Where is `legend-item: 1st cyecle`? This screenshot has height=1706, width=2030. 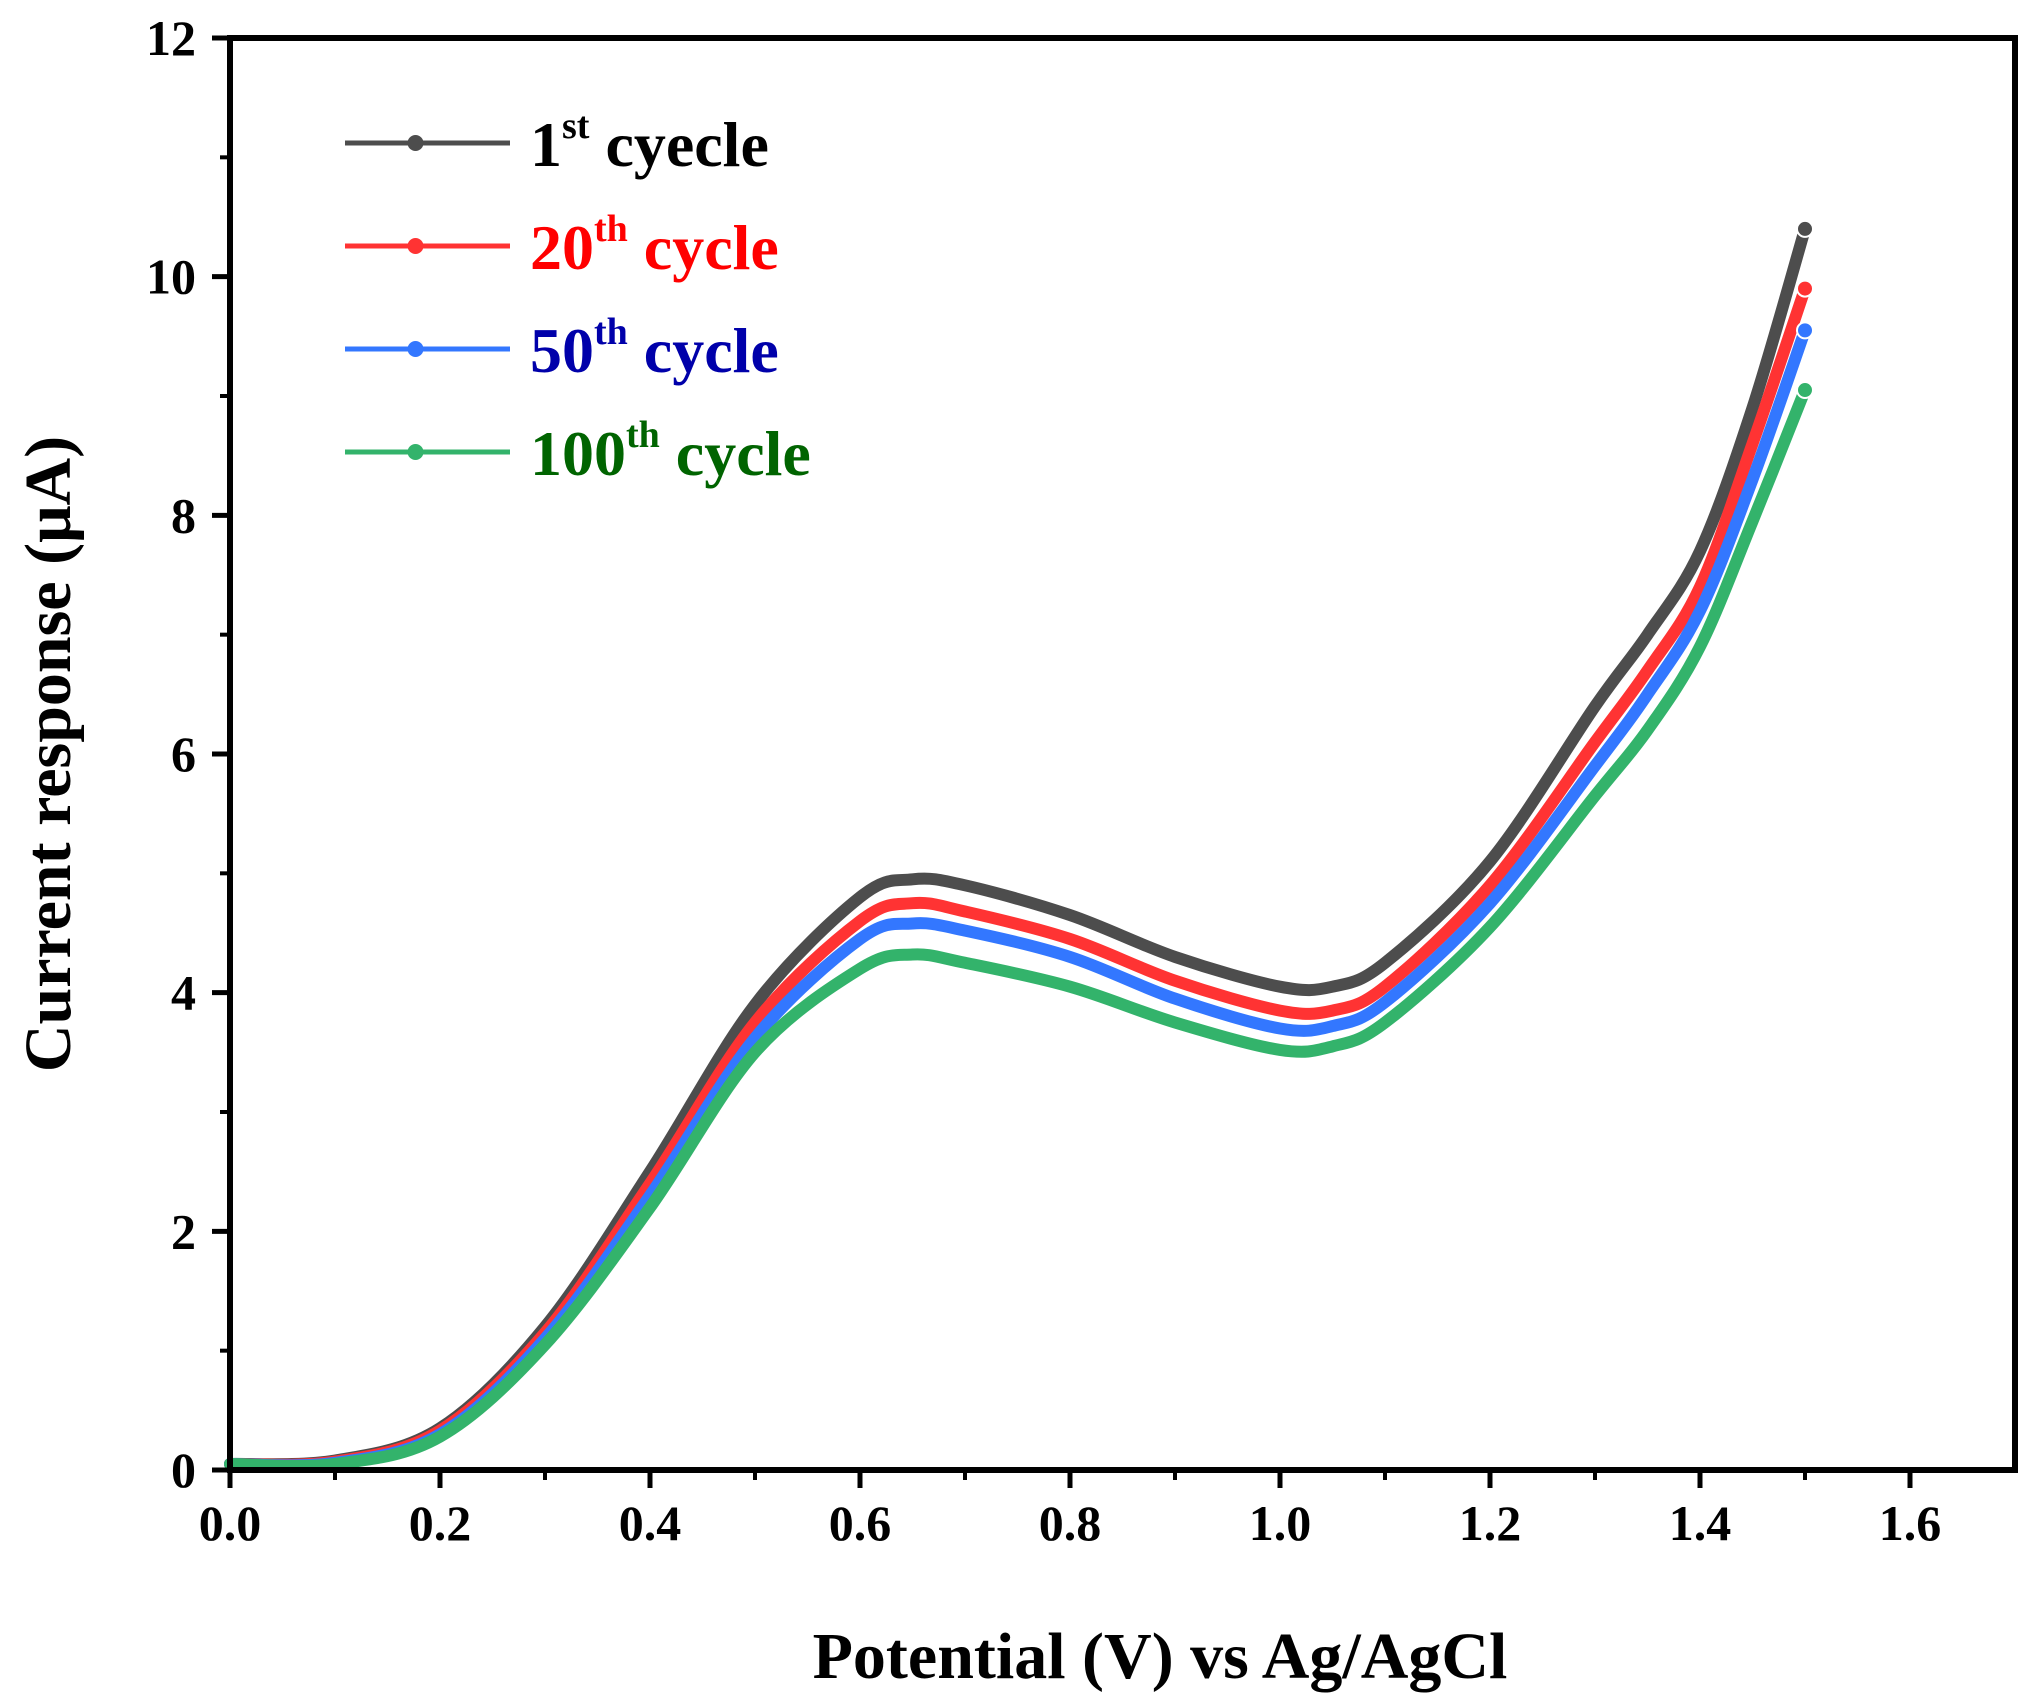
legend-item: 1st cyecle is located at coordinates (557, 142).